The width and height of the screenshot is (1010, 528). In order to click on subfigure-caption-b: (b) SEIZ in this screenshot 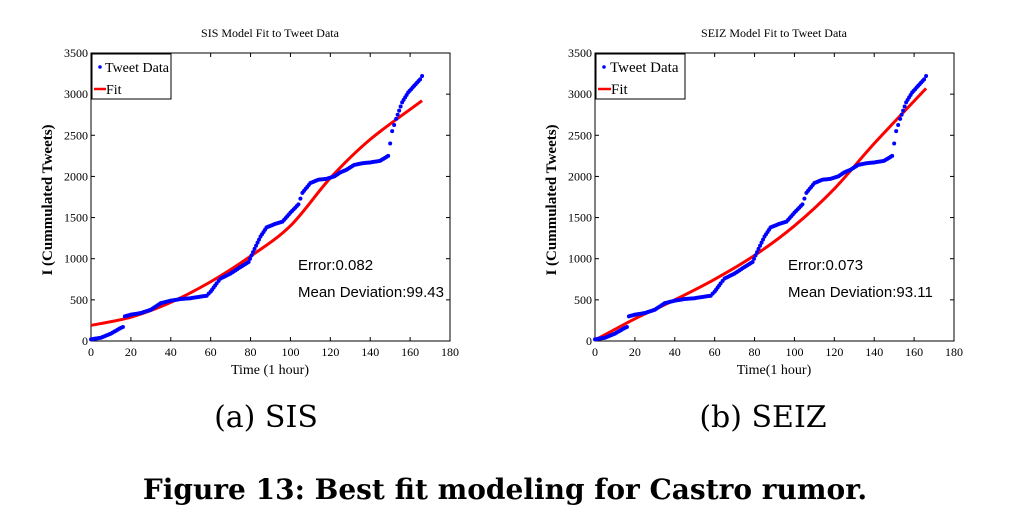, I will do `click(762, 417)`.